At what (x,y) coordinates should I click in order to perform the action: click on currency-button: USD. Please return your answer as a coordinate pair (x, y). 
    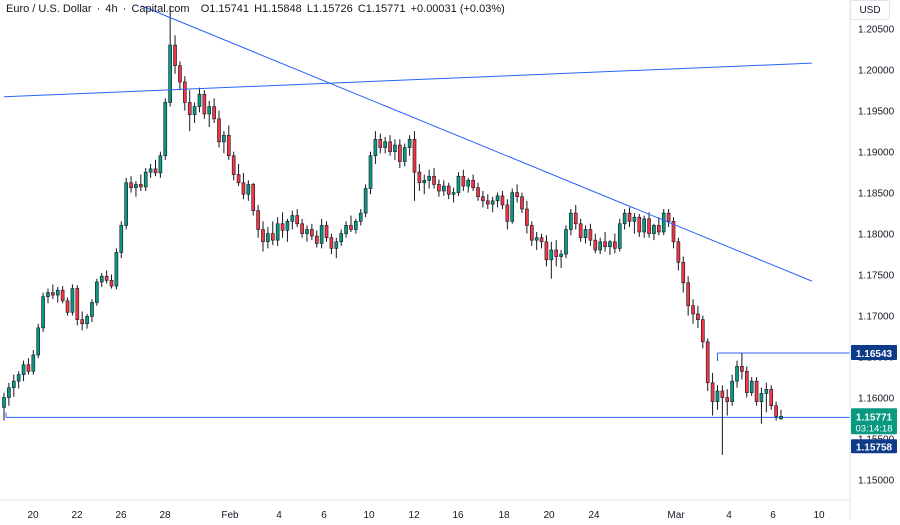
    Looking at the image, I should click on (870, 10).